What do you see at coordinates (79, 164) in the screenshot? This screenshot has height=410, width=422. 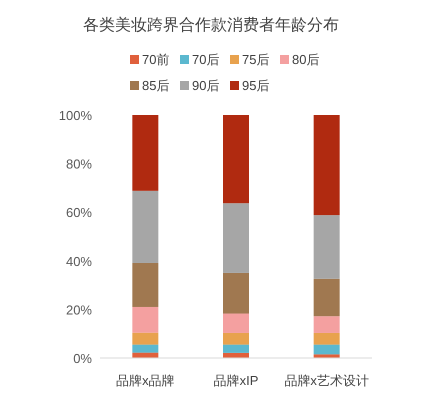 I see `y-tick-label: 80%` at bounding box center [79, 164].